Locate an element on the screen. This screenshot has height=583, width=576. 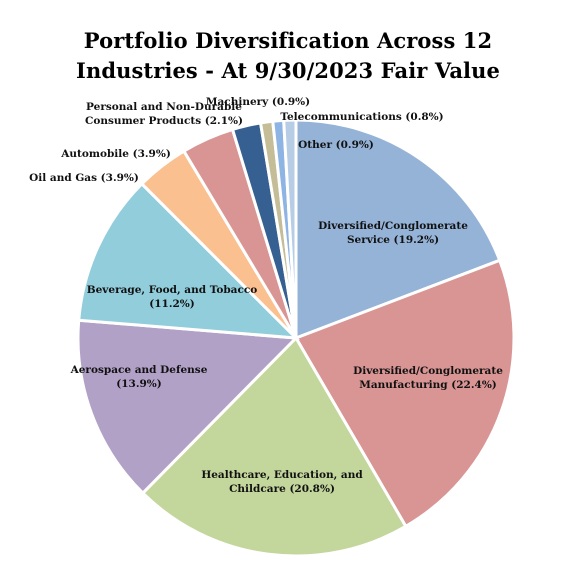
slice-label-personal-and-non-durable-consumer-products-line-2: Consumer Products (2.1%) is located at coordinates (164, 121).